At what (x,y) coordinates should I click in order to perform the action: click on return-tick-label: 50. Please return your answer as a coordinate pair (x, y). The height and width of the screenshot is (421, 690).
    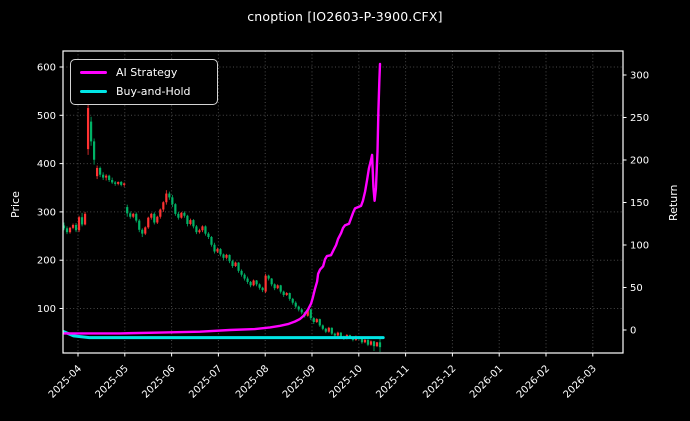
    Looking at the image, I should click on (636, 288).